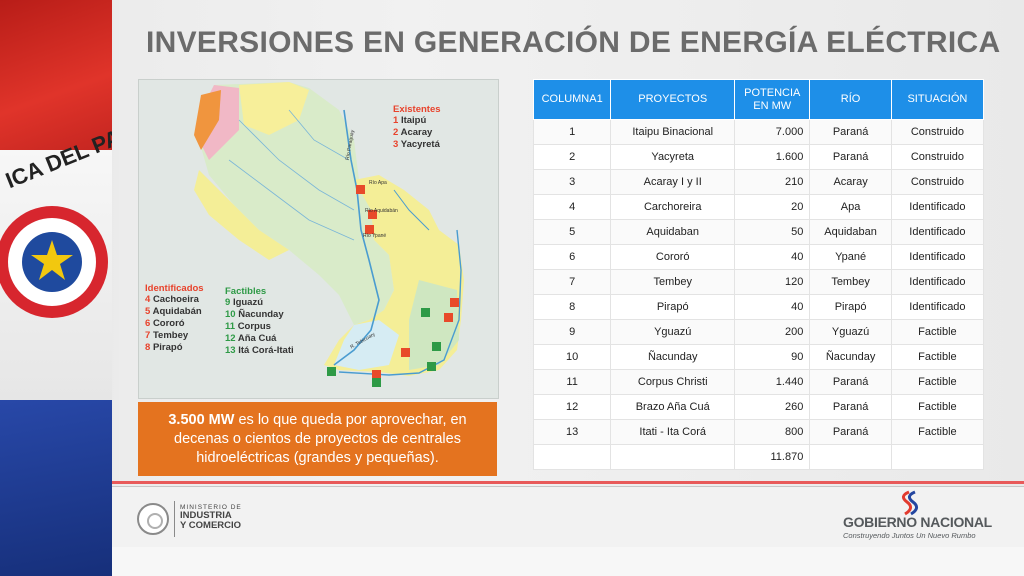 The height and width of the screenshot is (576, 1024). What do you see at coordinates (673, 432) in the screenshot?
I see `table-cell: Itati - Ita Corá` at bounding box center [673, 432].